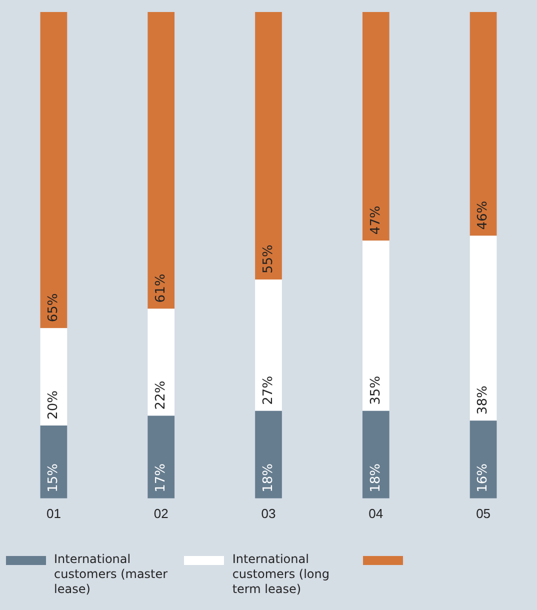 This screenshot has width=537, height=610. What do you see at coordinates (268, 513) in the screenshot?
I see `x-tick-label: 03` at bounding box center [268, 513].